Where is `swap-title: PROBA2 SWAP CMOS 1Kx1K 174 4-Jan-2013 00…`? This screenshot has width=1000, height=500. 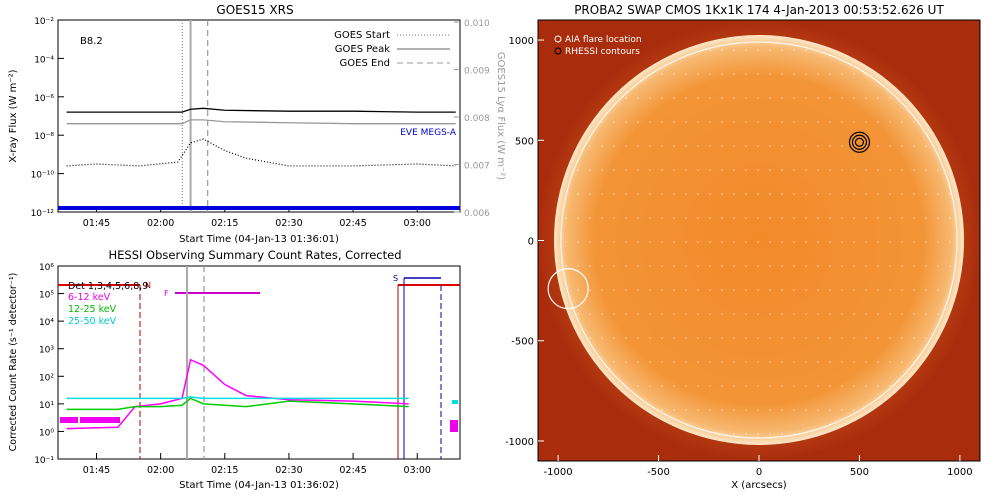
swap-title: PROBA2 SWAP CMOS 1Kx1K 174 4-Jan-2013 00… is located at coordinates (759, 10).